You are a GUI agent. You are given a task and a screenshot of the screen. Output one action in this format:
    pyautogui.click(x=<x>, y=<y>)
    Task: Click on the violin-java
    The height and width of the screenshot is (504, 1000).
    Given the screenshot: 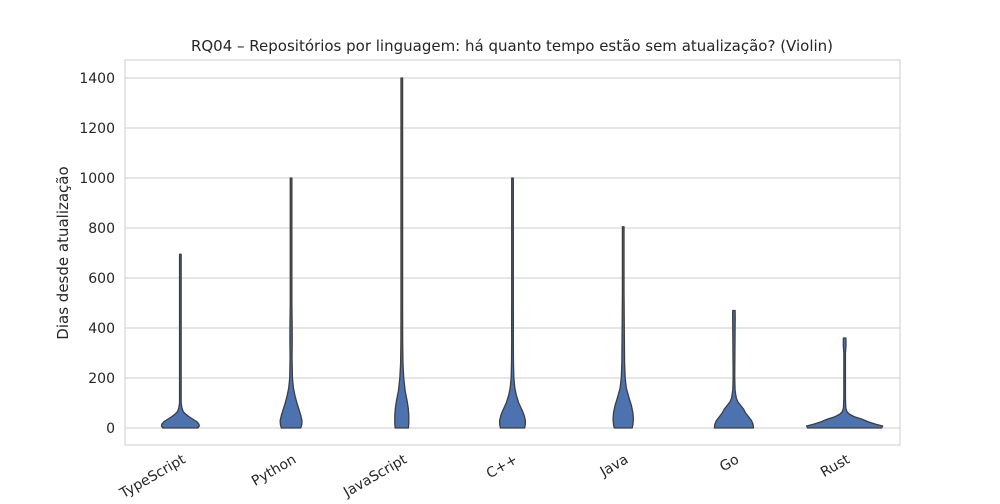 What is the action you would take?
    pyautogui.click(x=623, y=327)
    